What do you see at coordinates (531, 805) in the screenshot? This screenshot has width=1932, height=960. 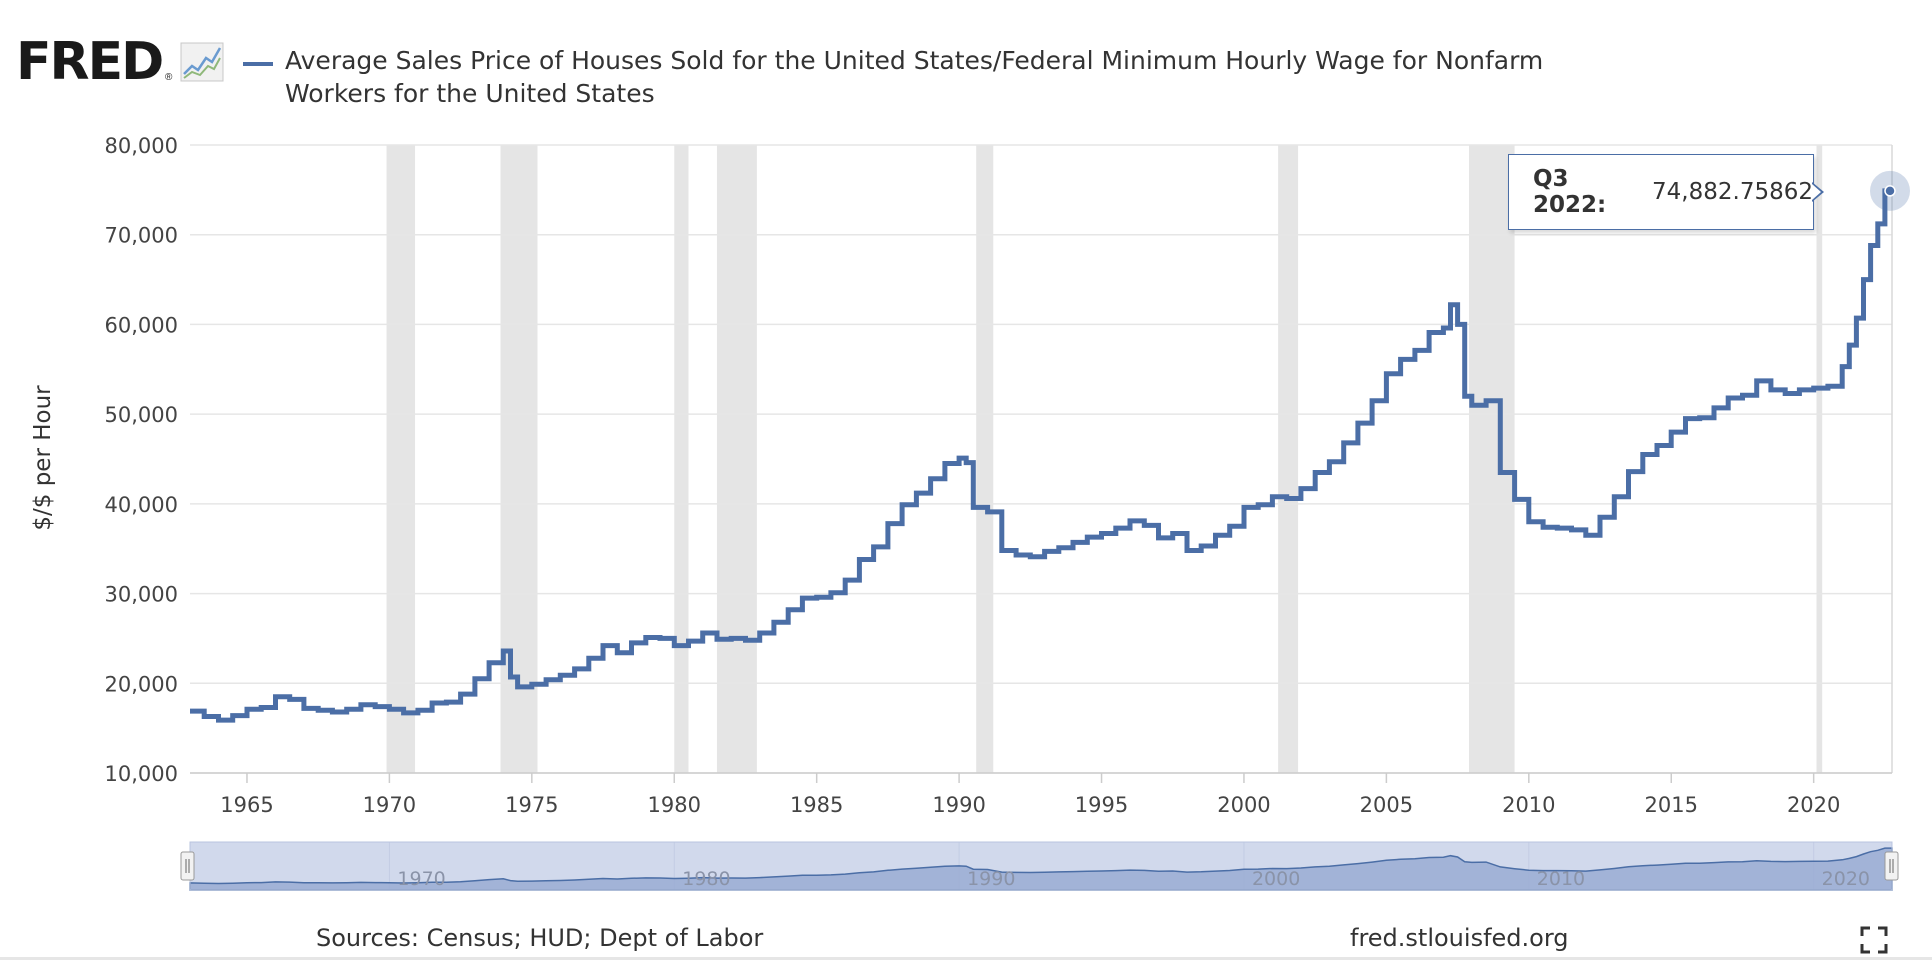 I see `x-tick-label: 1975` at bounding box center [531, 805].